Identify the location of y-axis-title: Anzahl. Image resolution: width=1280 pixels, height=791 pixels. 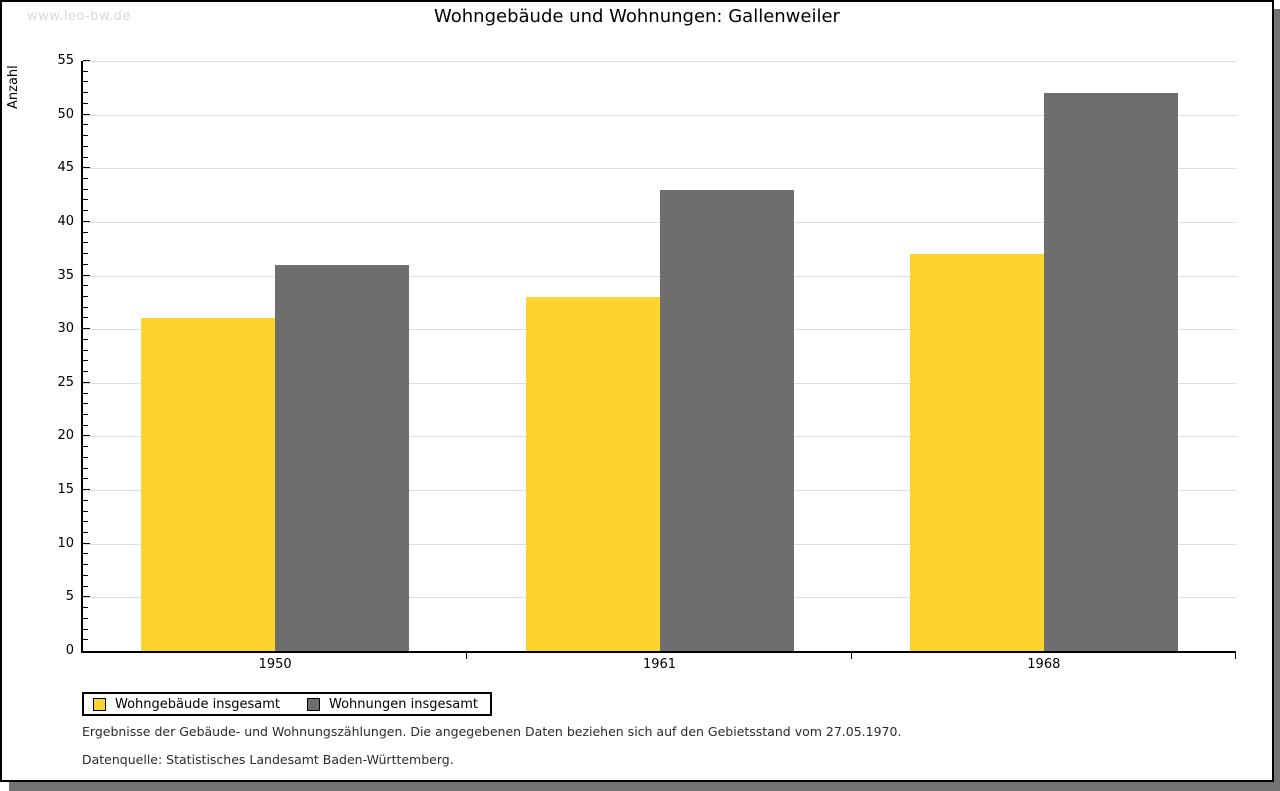
(13, 87).